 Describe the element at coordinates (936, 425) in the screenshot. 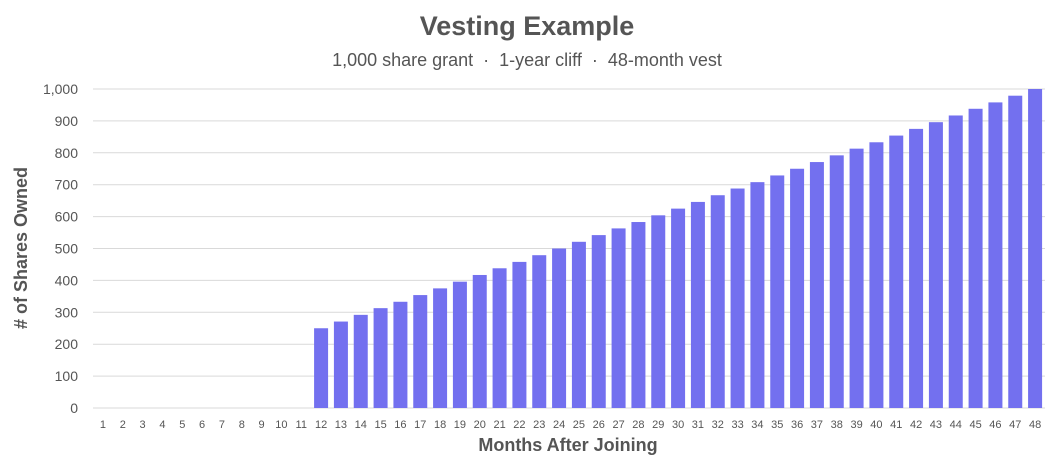

I see `x-tick-label: 43` at that location.